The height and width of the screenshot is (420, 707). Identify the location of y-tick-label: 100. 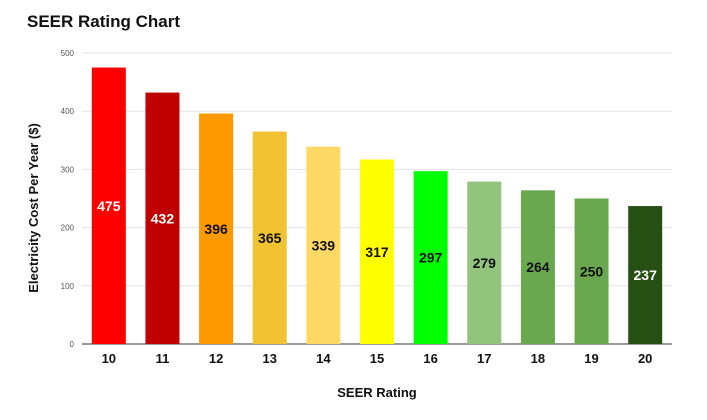
(68, 286).